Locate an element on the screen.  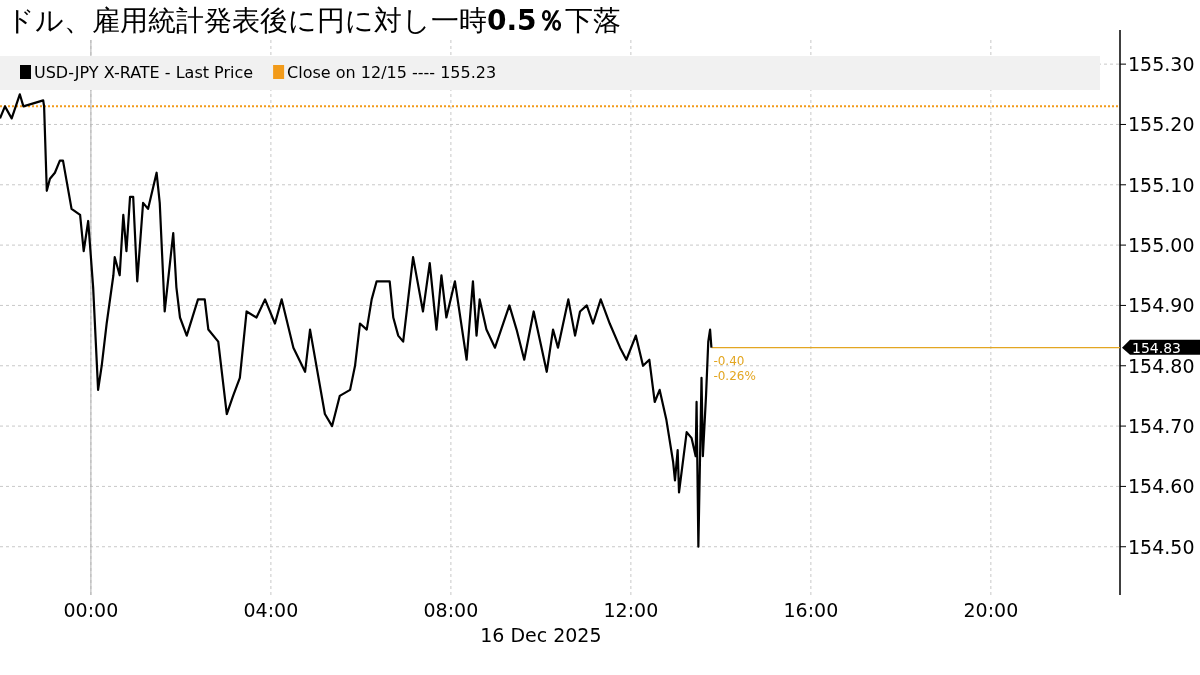
x-tick-label: 00:00 is located at coordinates (91, 610).